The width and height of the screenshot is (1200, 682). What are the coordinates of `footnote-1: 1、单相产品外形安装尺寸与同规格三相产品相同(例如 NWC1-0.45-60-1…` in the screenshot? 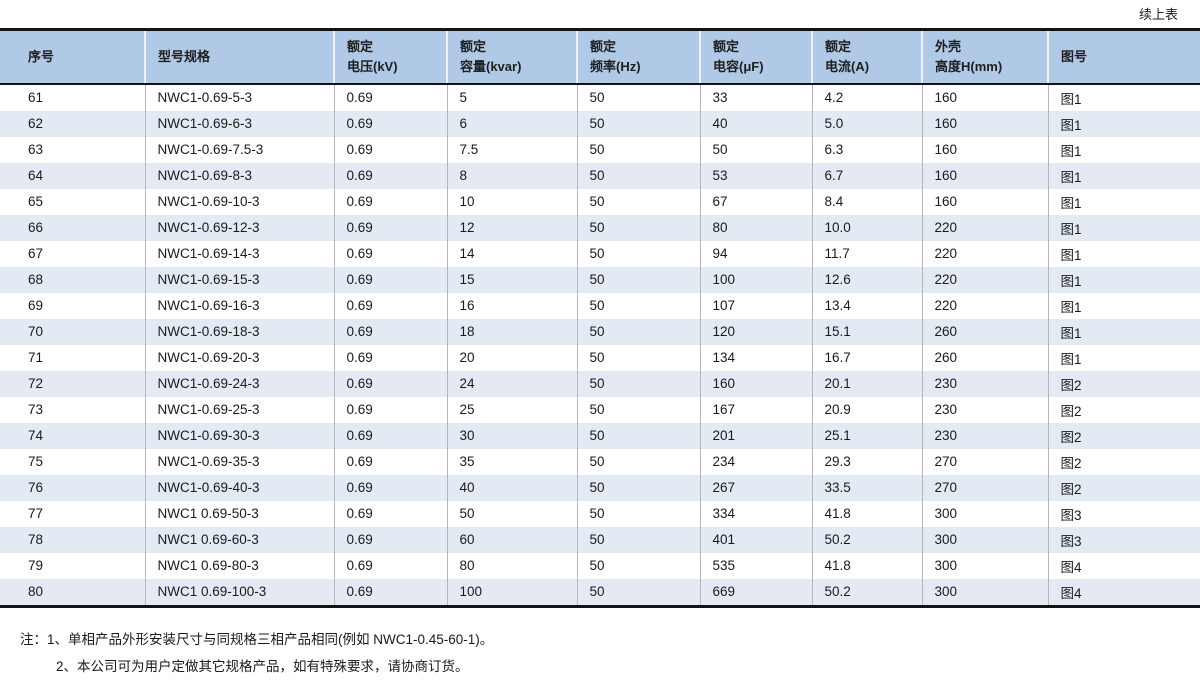 It's located at (270, 639).